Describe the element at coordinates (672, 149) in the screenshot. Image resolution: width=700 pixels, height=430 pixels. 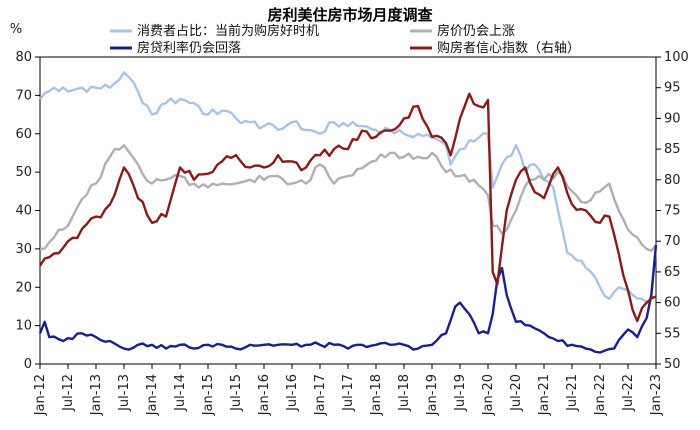
I see `right-axis-tick-label: 85` at that location.